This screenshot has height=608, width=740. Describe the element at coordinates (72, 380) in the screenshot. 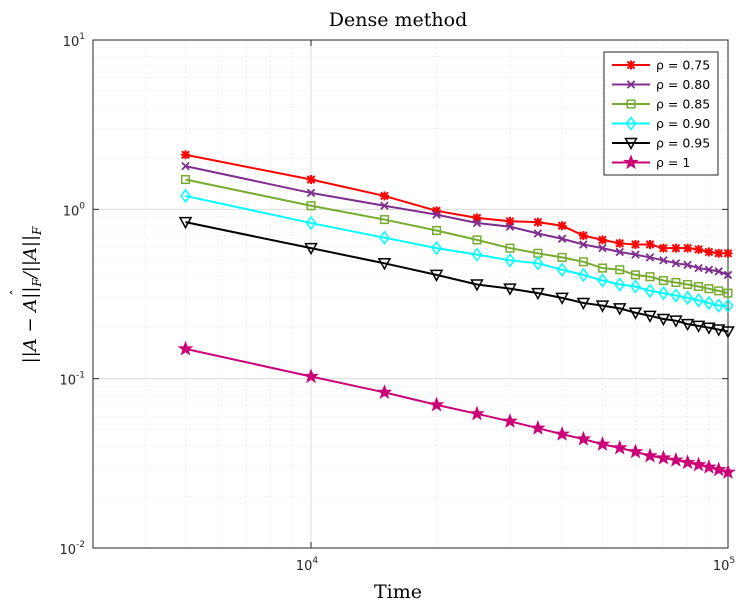

I see `y-tick-label: 10⁻¹` at that location.